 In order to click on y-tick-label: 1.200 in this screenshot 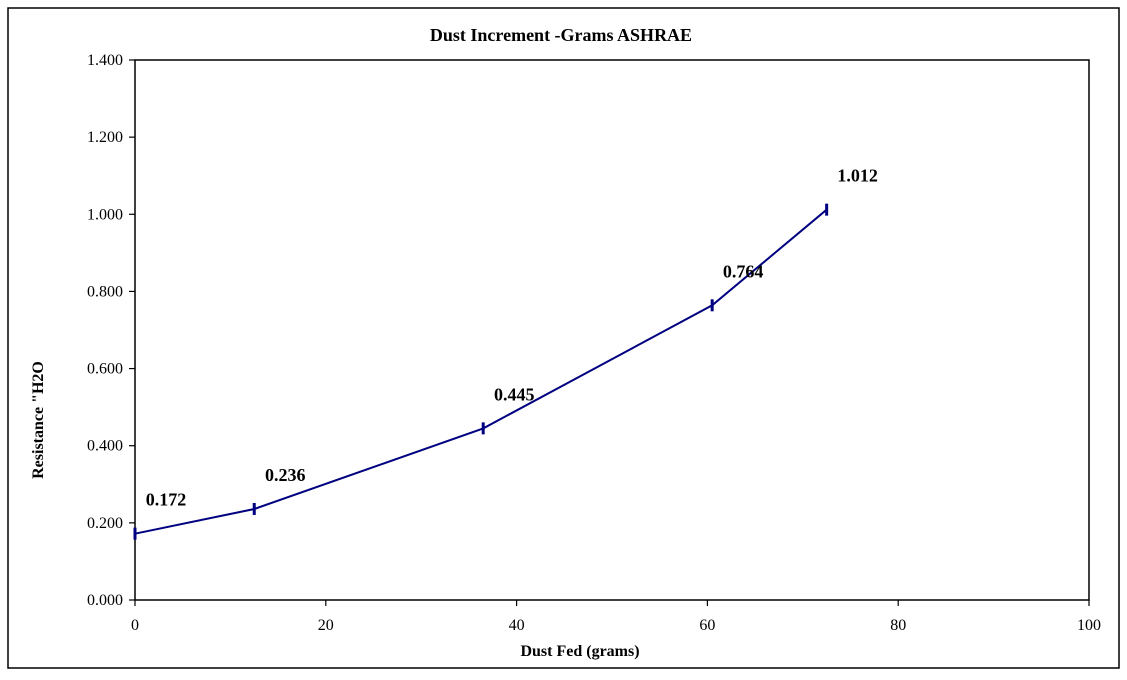, I will do `click(105, 137)`.